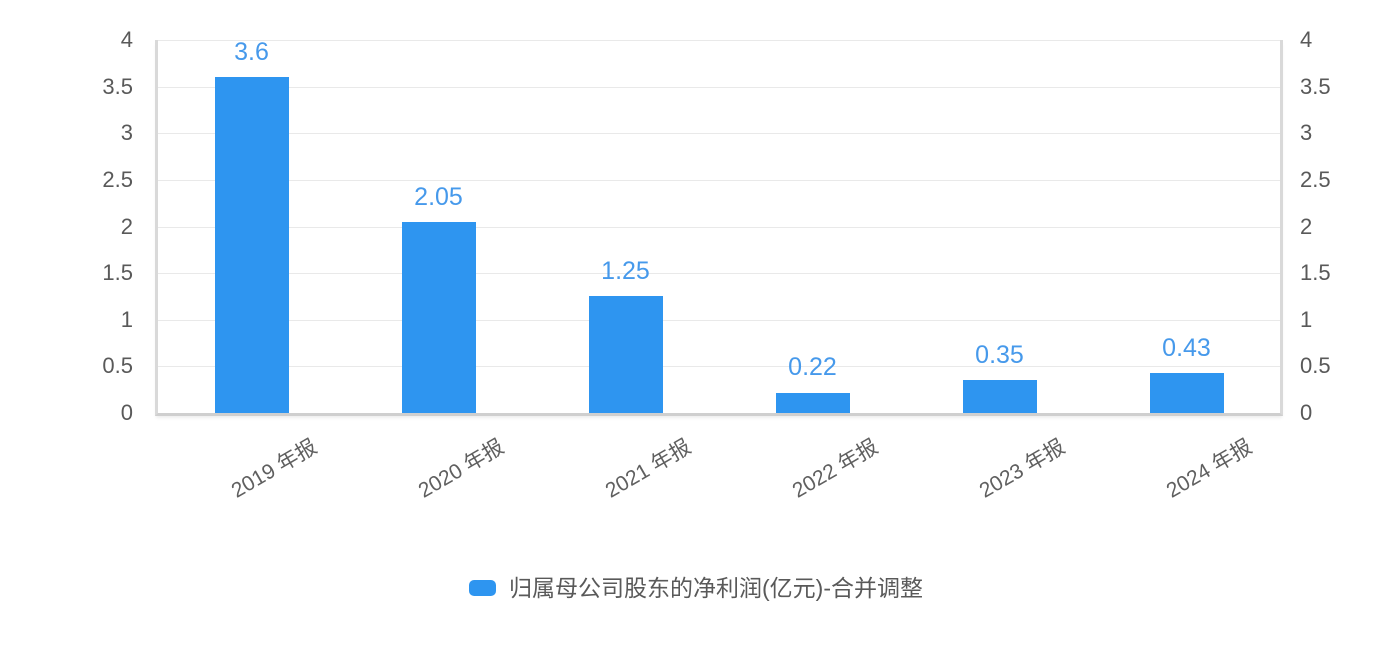  I want to click on bar-value-label: 3.6, so click(251, 52).